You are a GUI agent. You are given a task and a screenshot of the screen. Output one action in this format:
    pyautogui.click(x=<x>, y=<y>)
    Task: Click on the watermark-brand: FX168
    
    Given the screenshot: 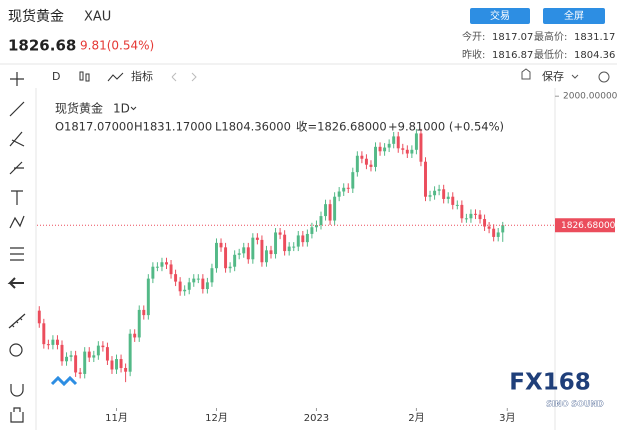 What is the action you would take?
    pyautogui.click(x=549, y=383)
    